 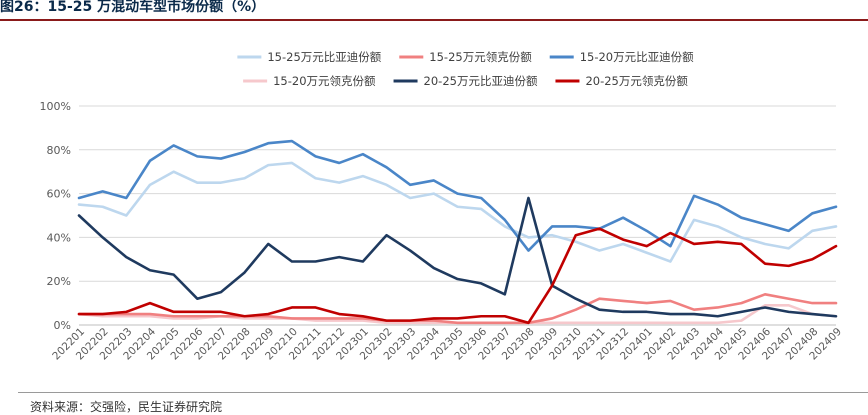 I want to click on title-rule, so click(x=434, y=20).